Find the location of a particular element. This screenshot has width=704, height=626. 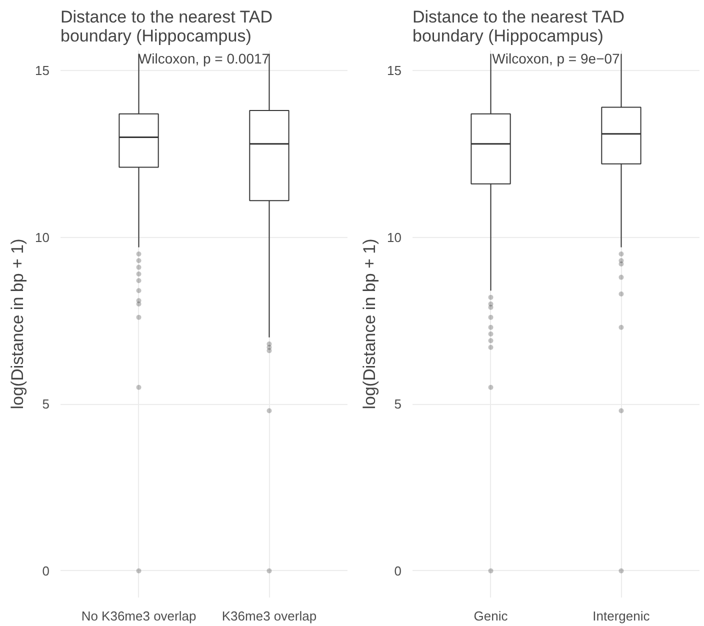

annotation: Wilcoxon, p = 9e−07 is located at coordinates (556, 58).